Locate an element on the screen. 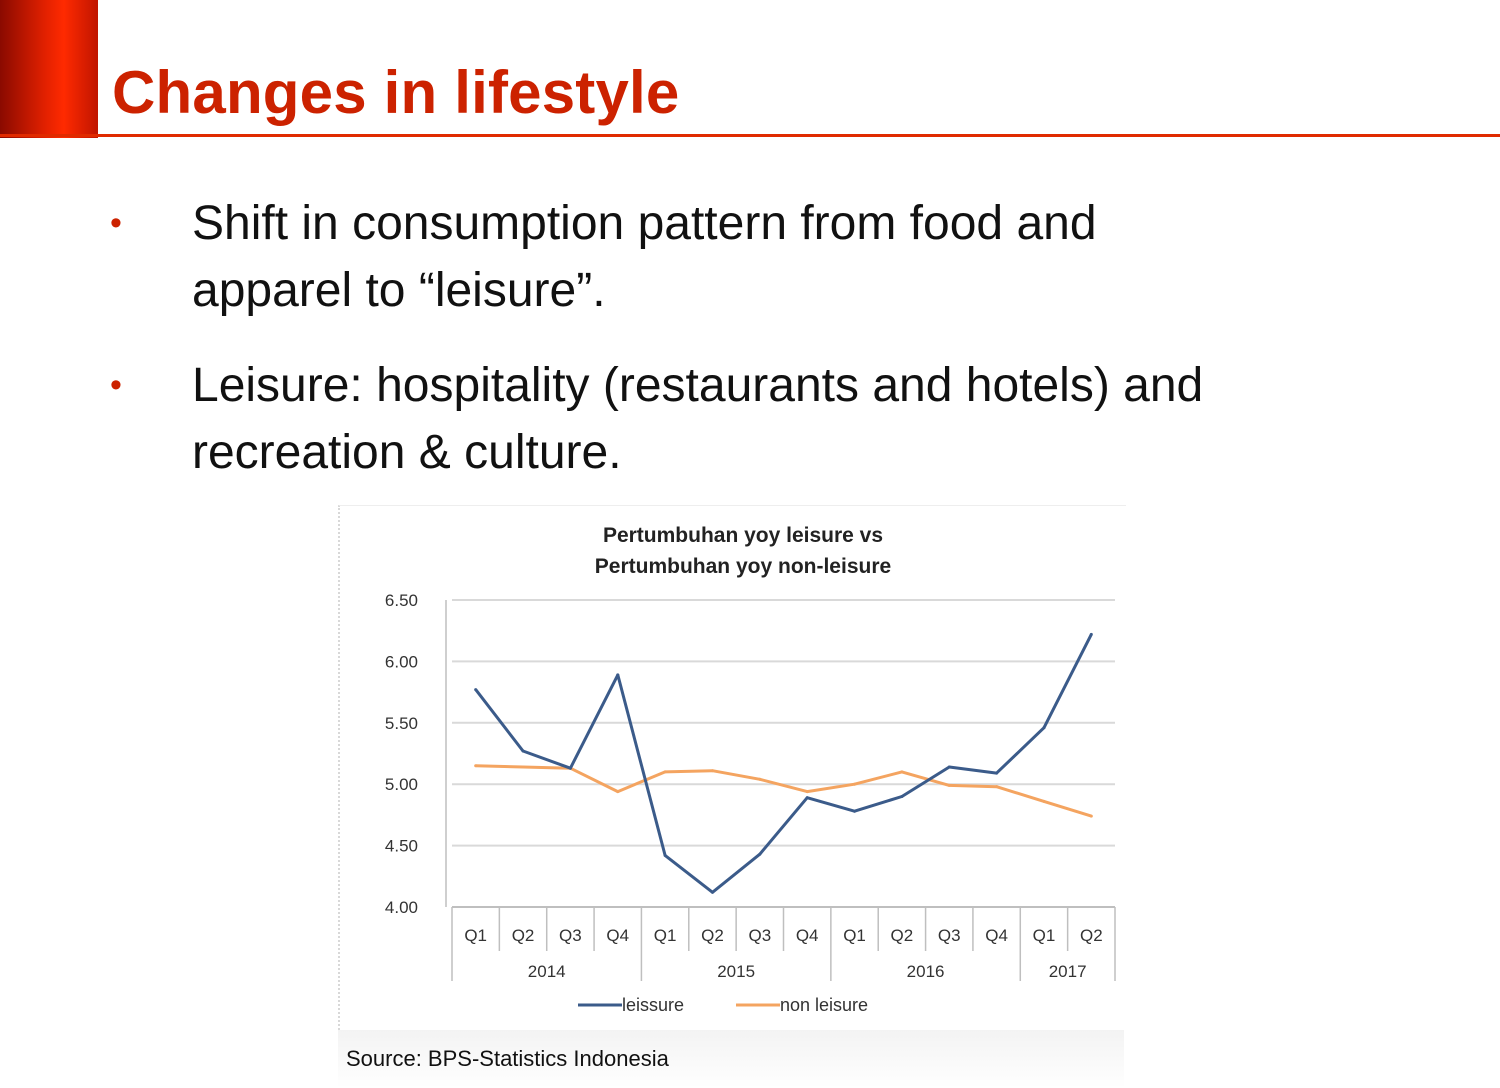 Image resolution: width=1500 pixels, height=1088 pixels. y-tick-label: 5.00 is located at coordinates (401, 784).